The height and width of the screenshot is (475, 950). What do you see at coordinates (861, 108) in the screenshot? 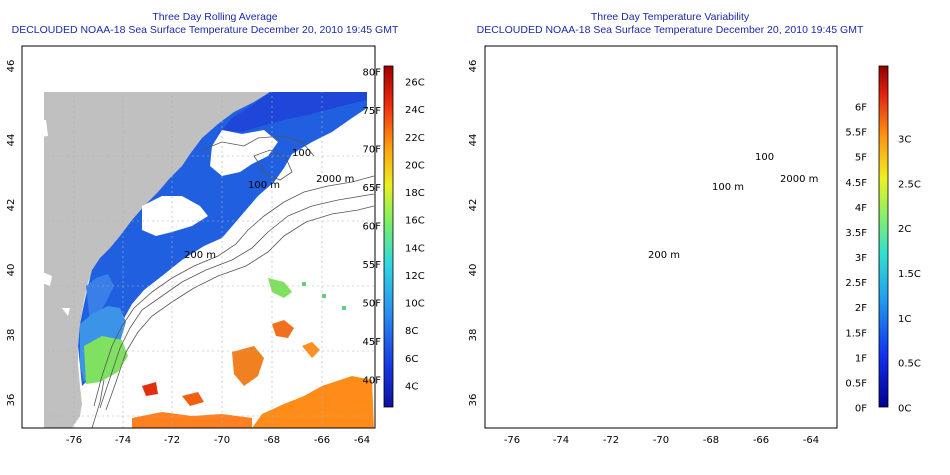
I see `colorbar-tick-label: 6F` at bounding box center [861, 108].